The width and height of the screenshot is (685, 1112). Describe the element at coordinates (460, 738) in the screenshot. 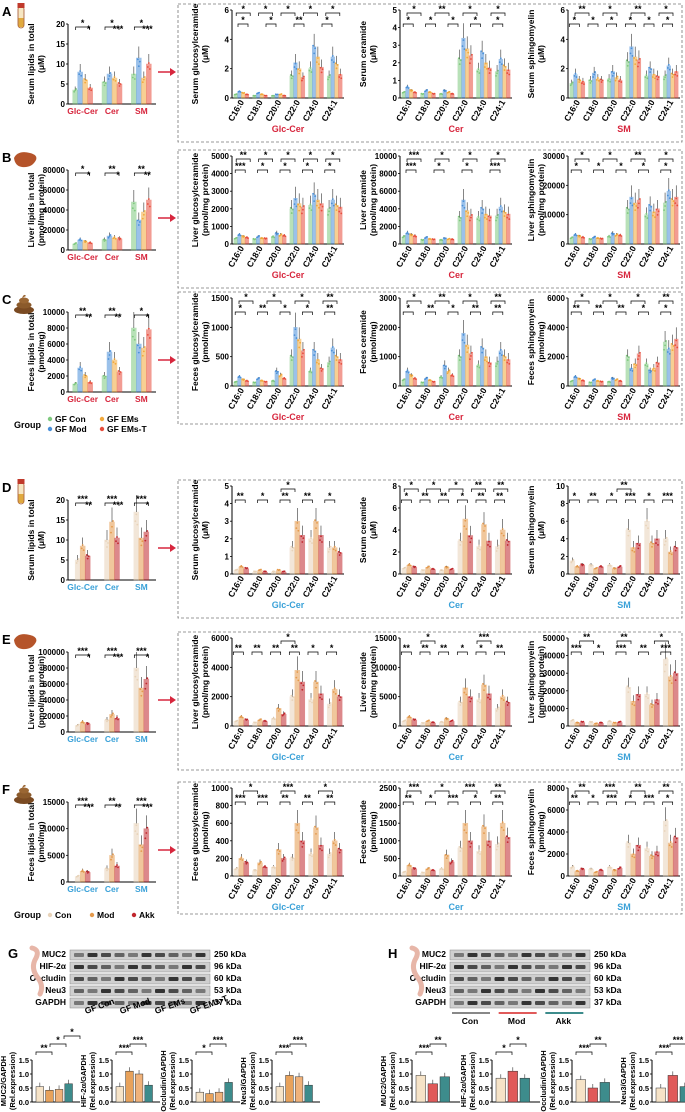

I see `x-tick-label: C22:0` at that location.